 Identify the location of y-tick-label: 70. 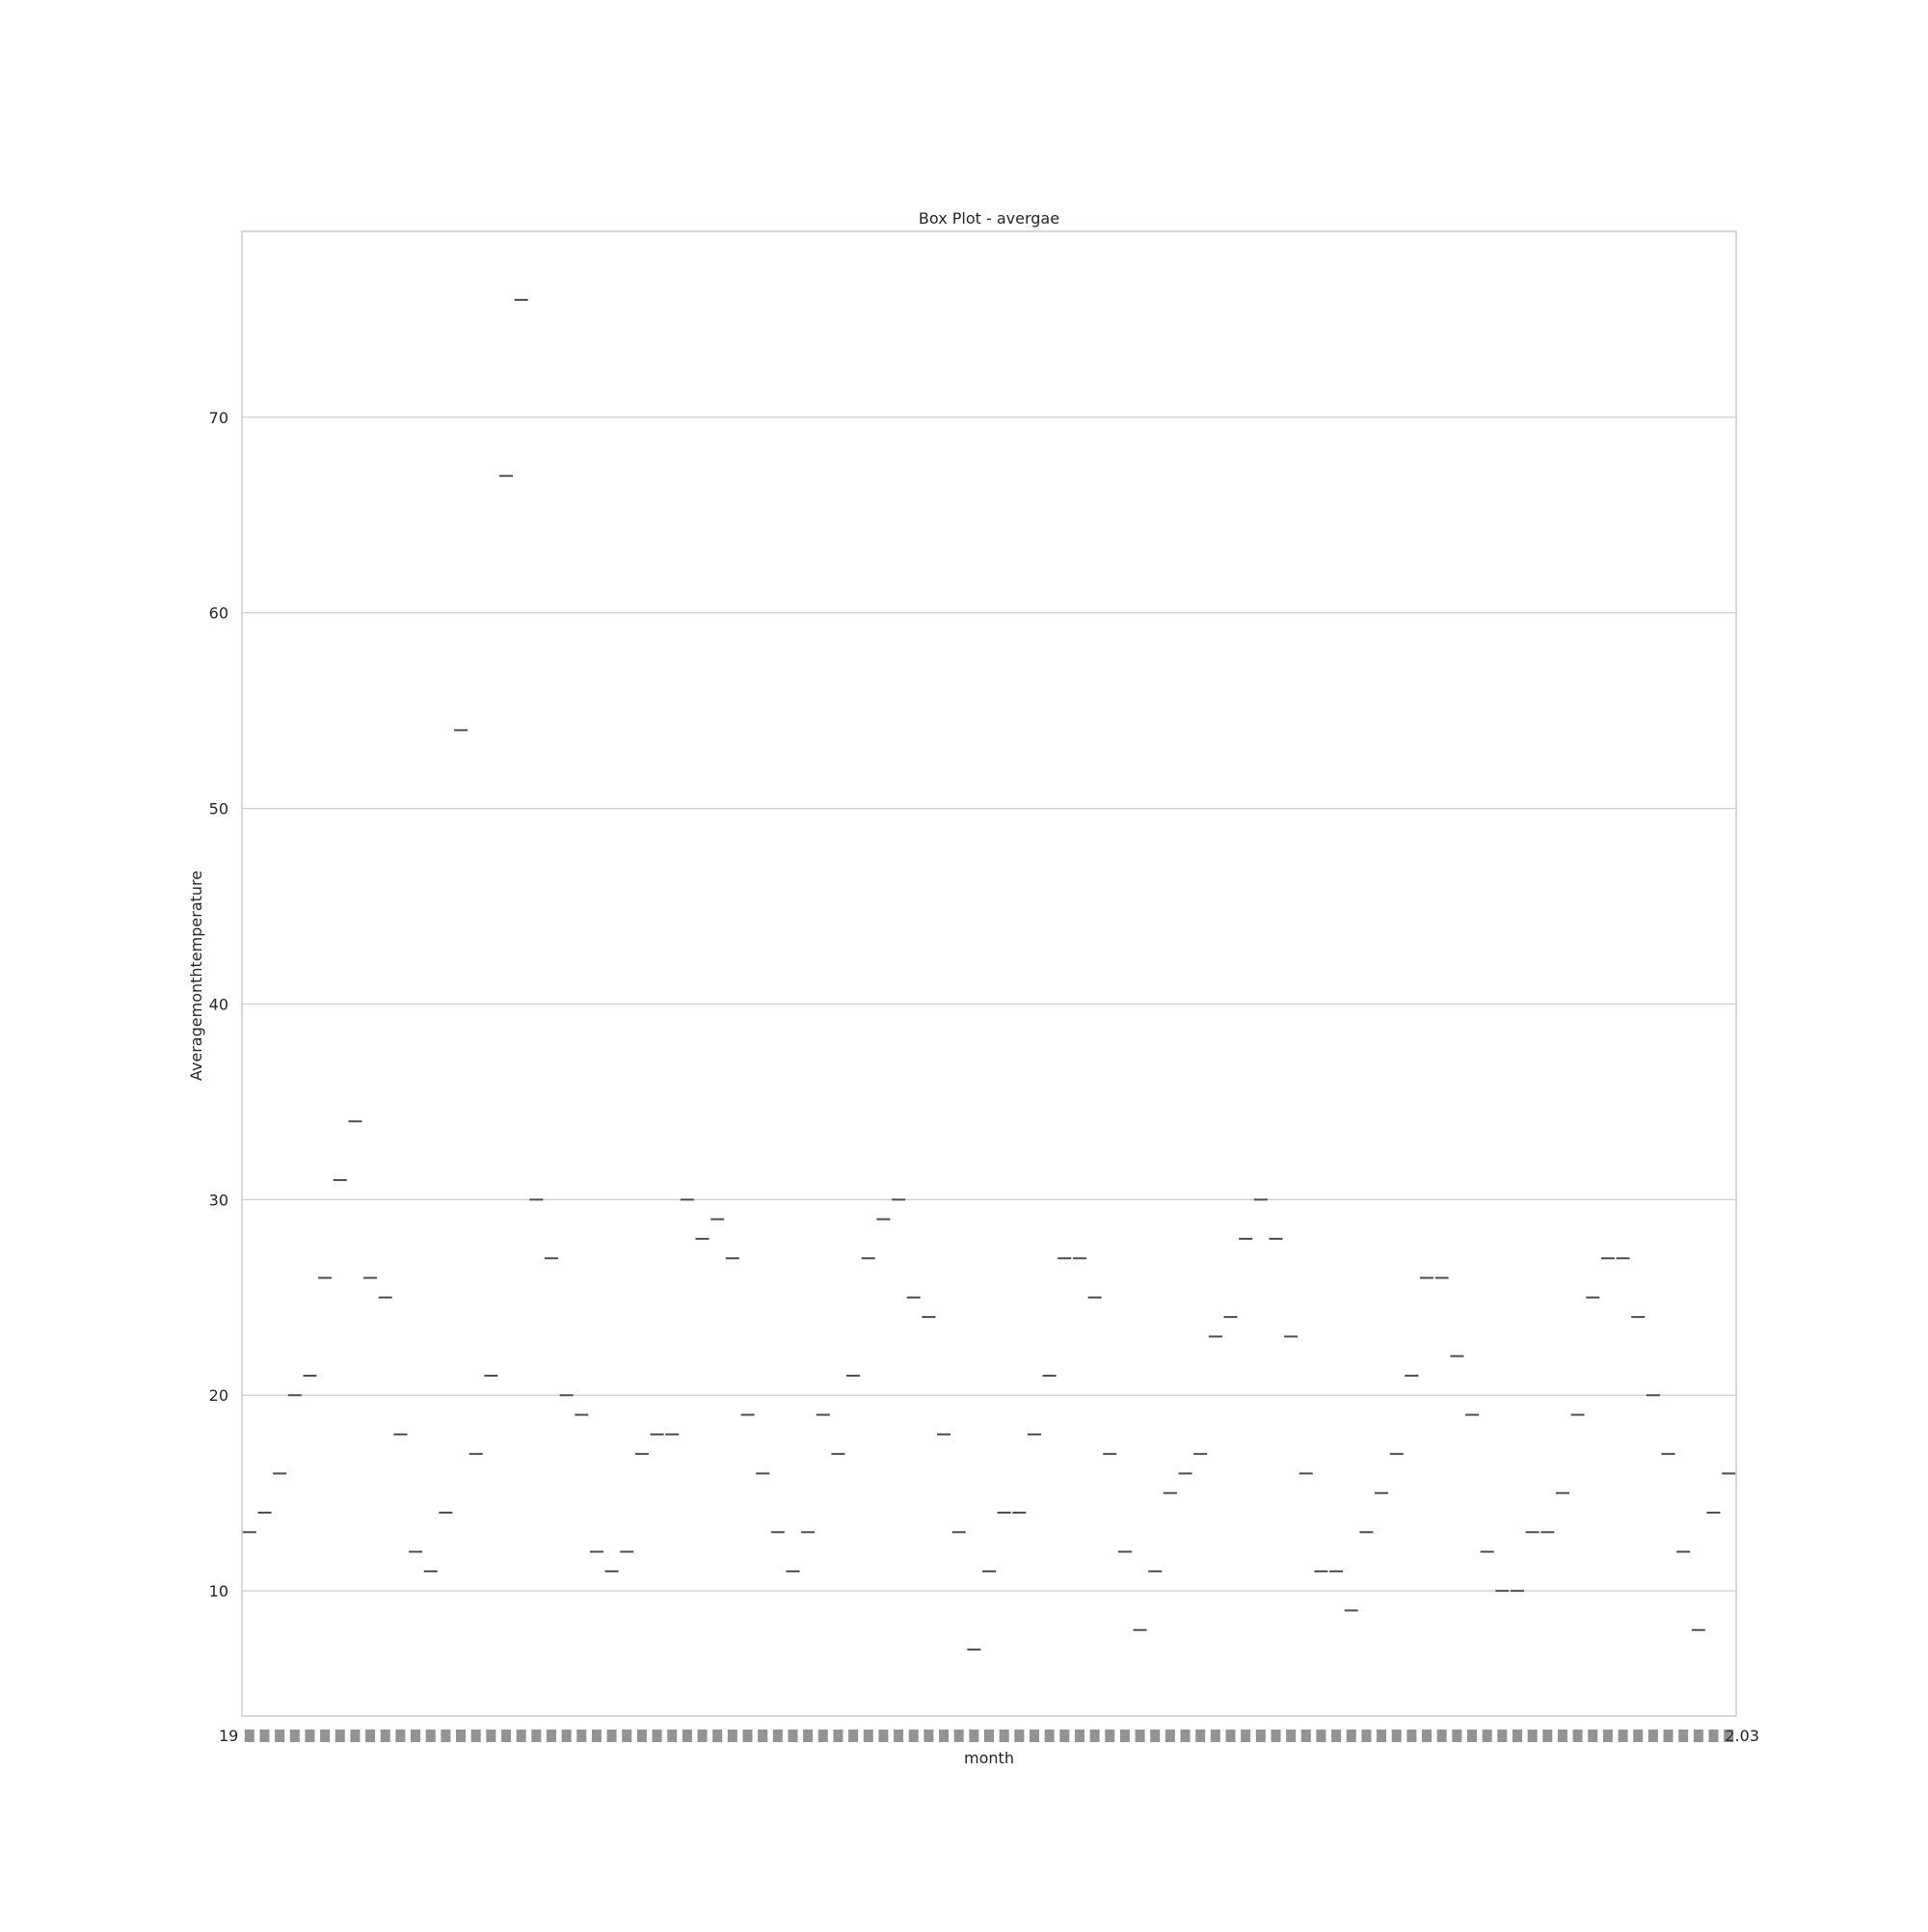
(219, 418).